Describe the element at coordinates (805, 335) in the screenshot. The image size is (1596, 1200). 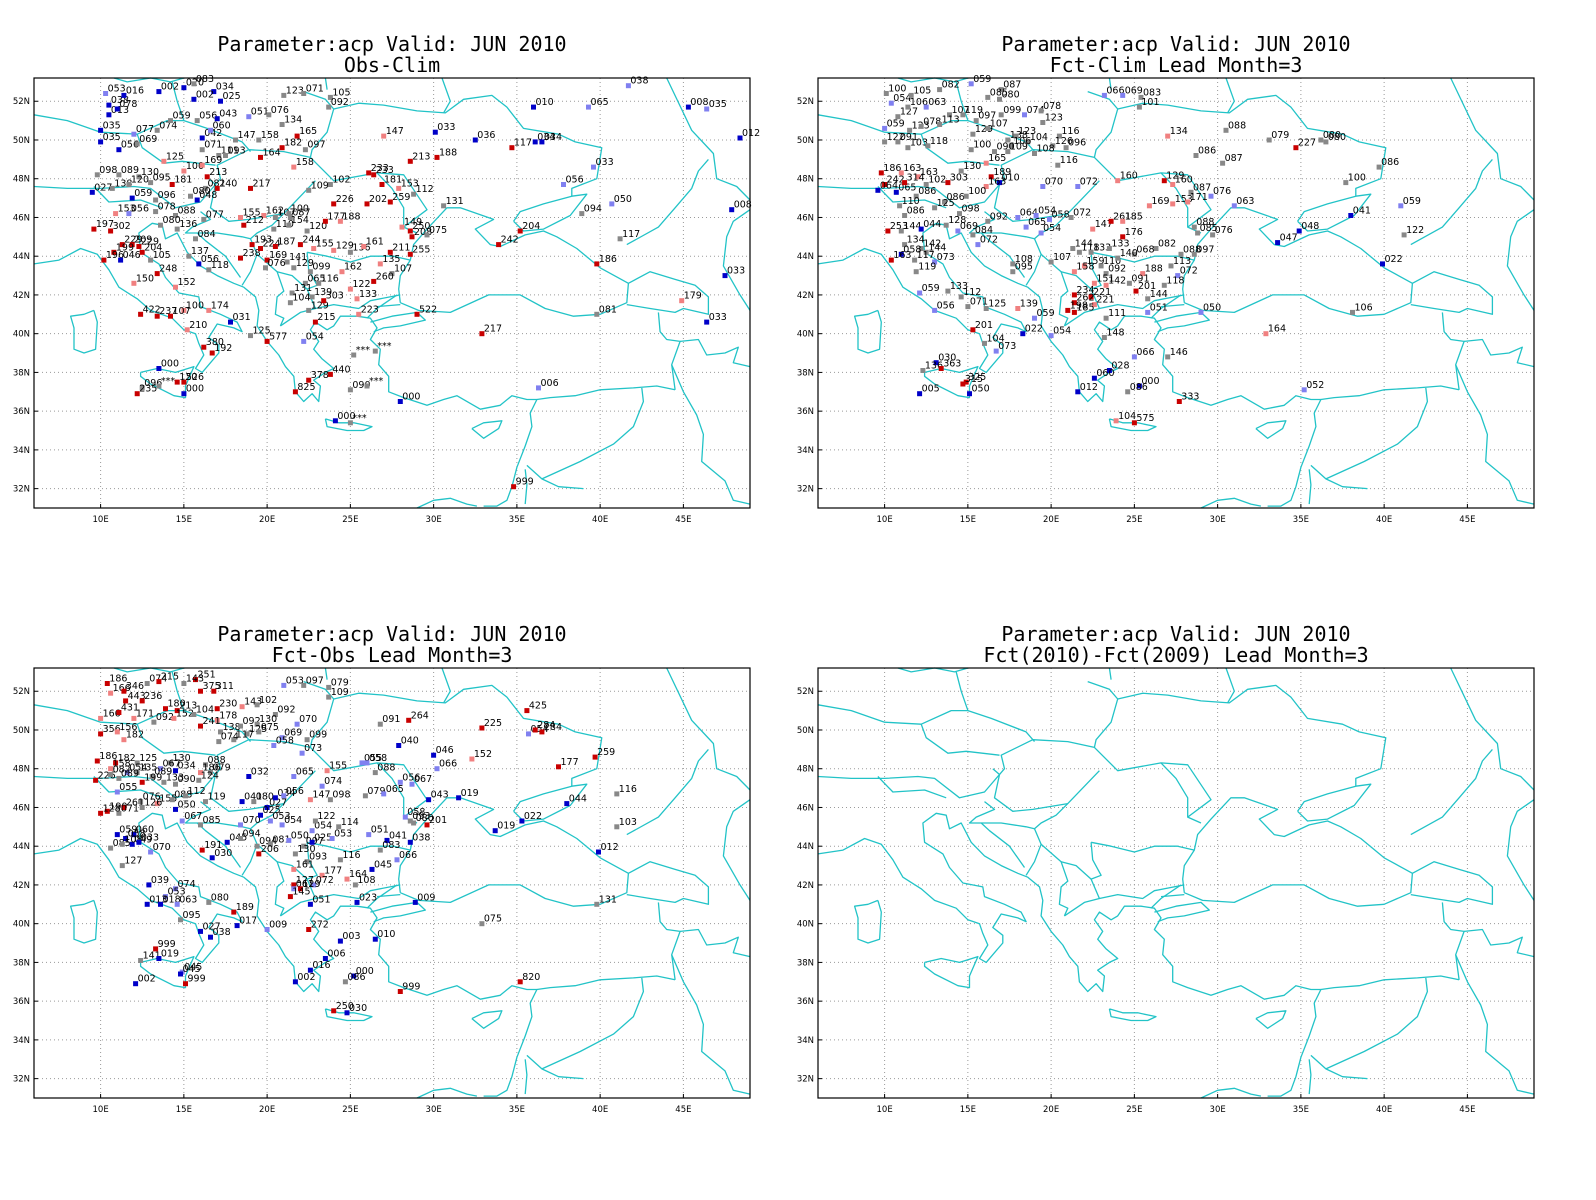
I see `y-tick-label: 40N` at that location.